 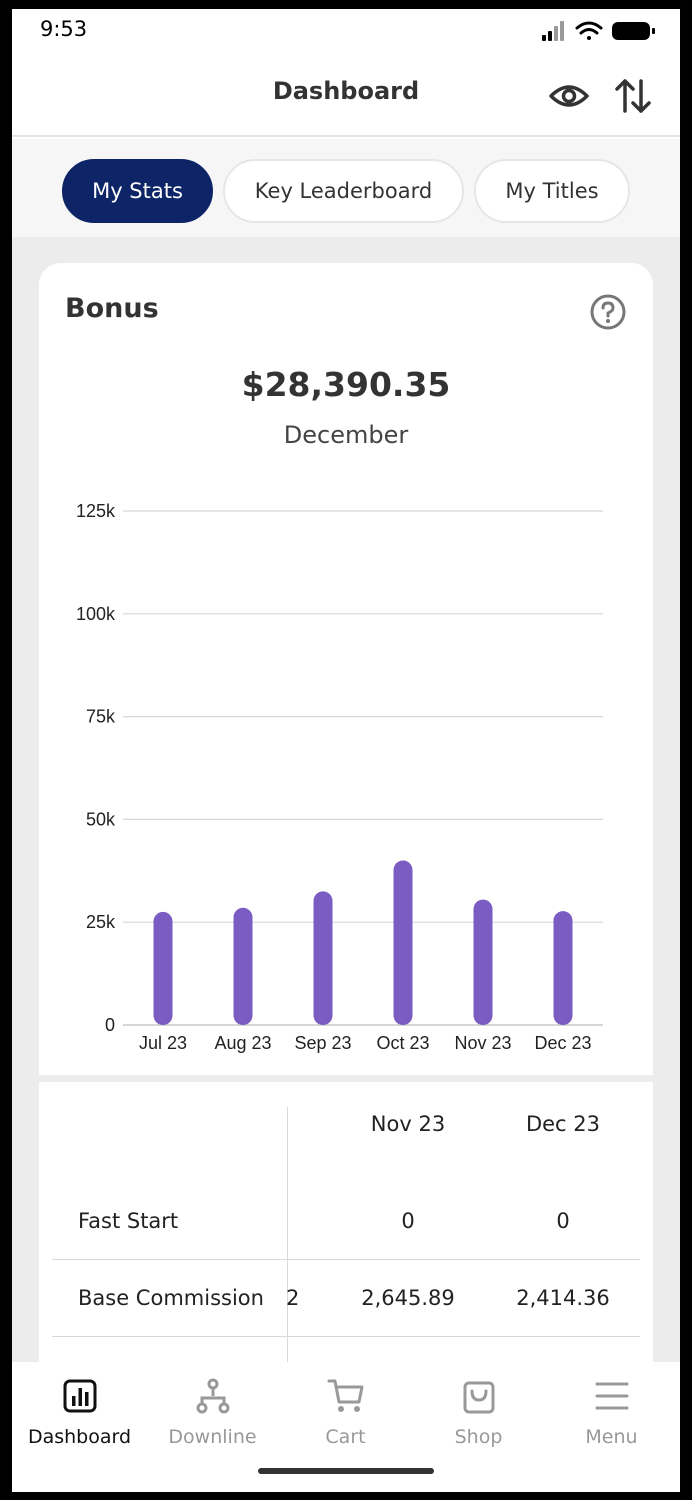 What do you see at coordinates (96, 511) in the screenshot?
I see `y-tick-label: 125k` at bounding box center [96, 511].